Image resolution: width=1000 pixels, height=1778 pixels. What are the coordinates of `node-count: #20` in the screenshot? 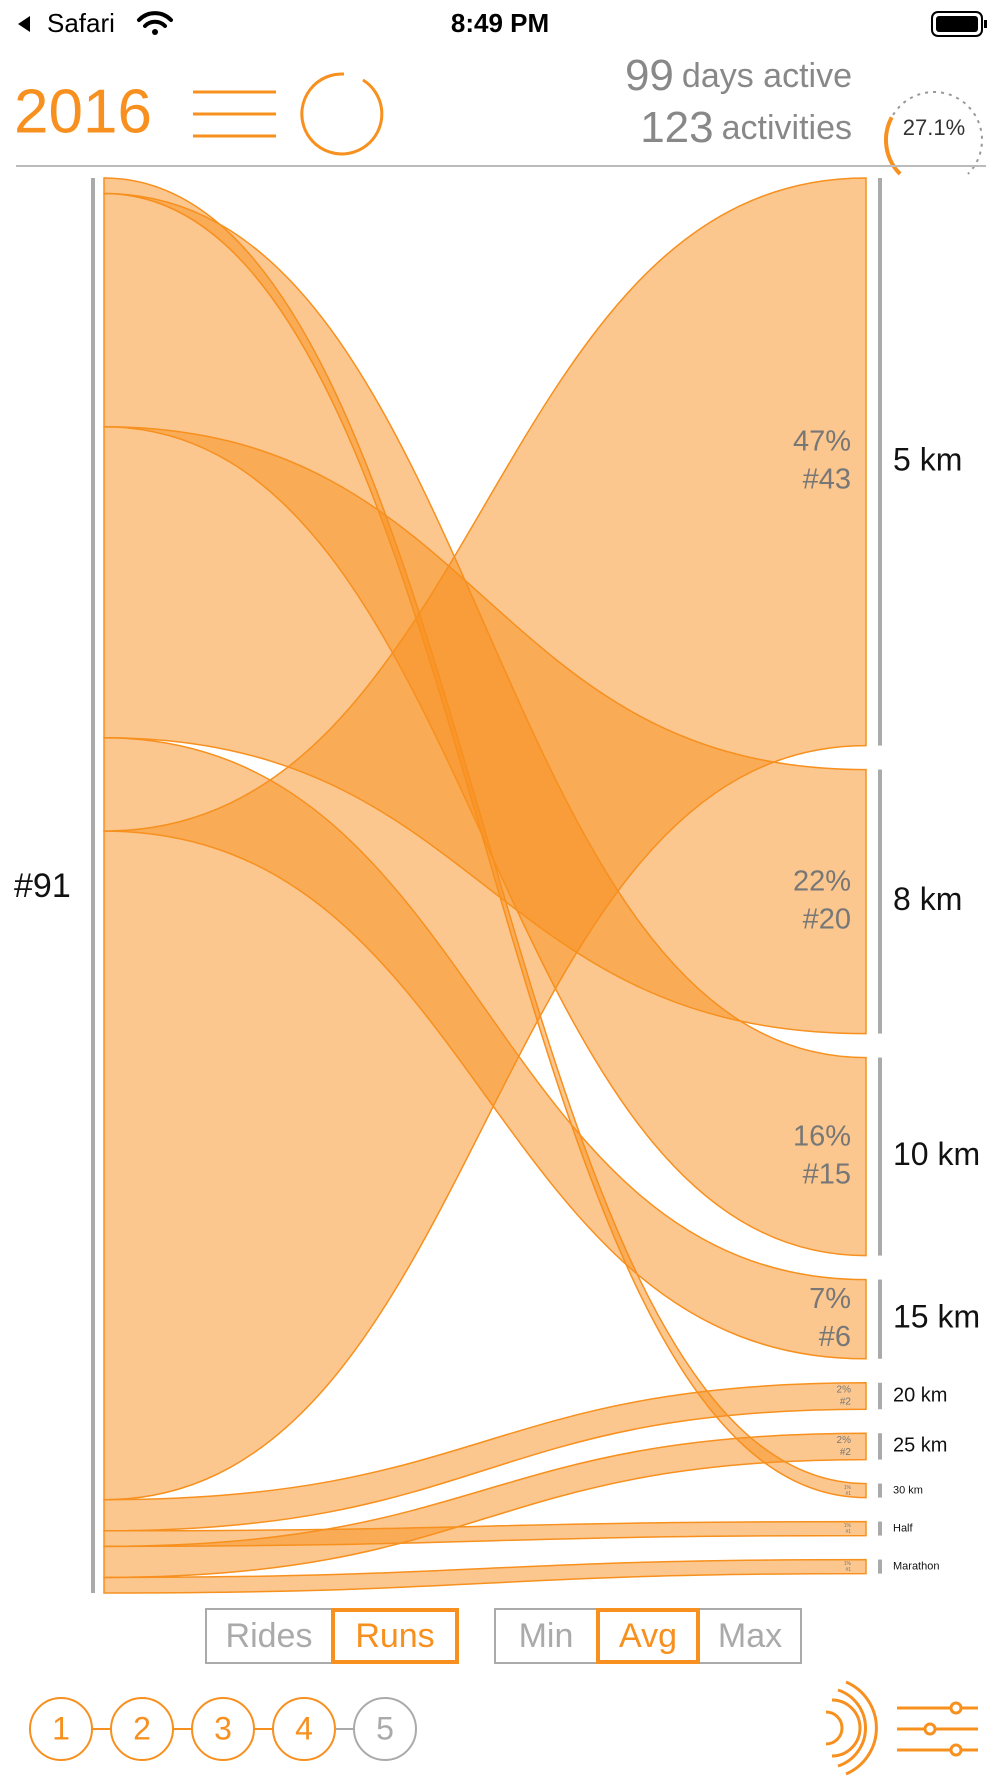 It's located at (827, 919).